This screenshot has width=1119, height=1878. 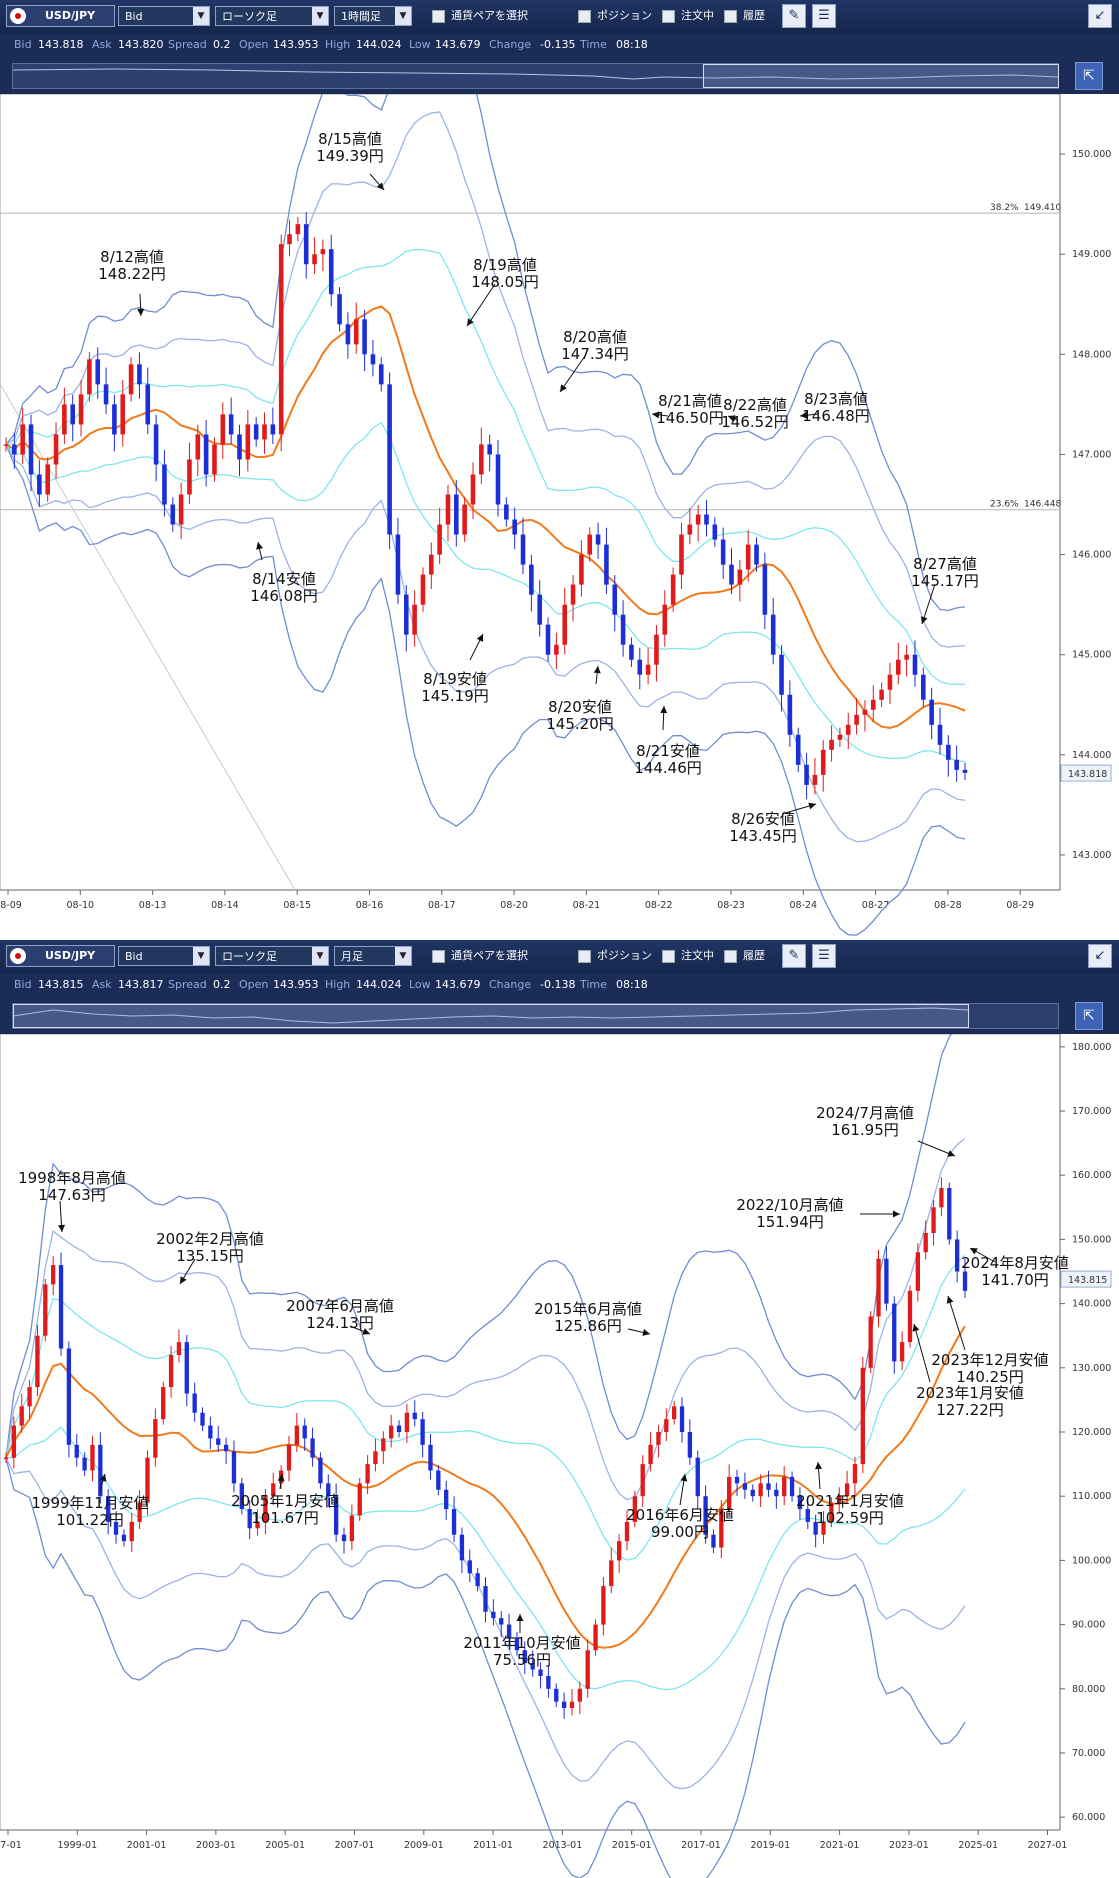 What do you see at coordinates (1004, 208) in the screenshot?
I see `fibonacci-pct: 38.2%` at bounding box center [1004, 208].